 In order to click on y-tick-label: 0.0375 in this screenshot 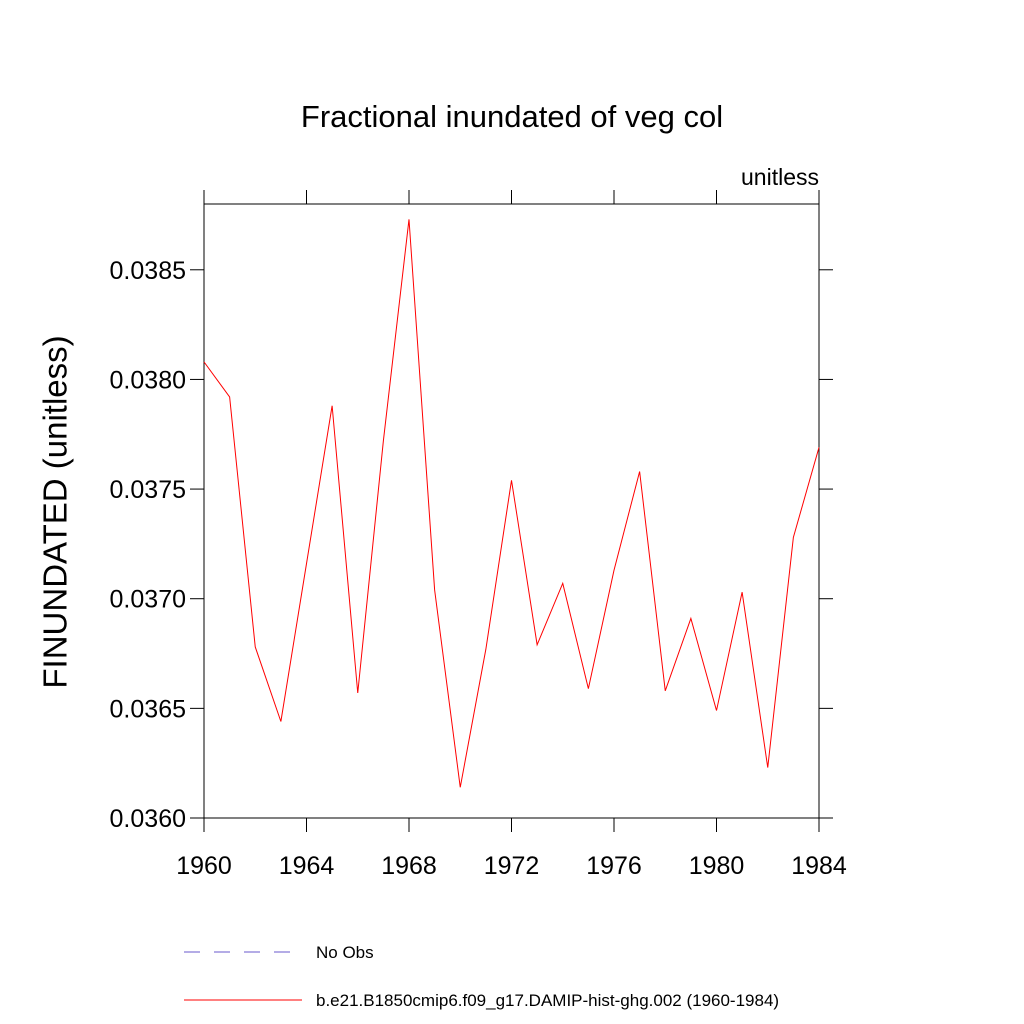, I will do `click(148, 490)`.